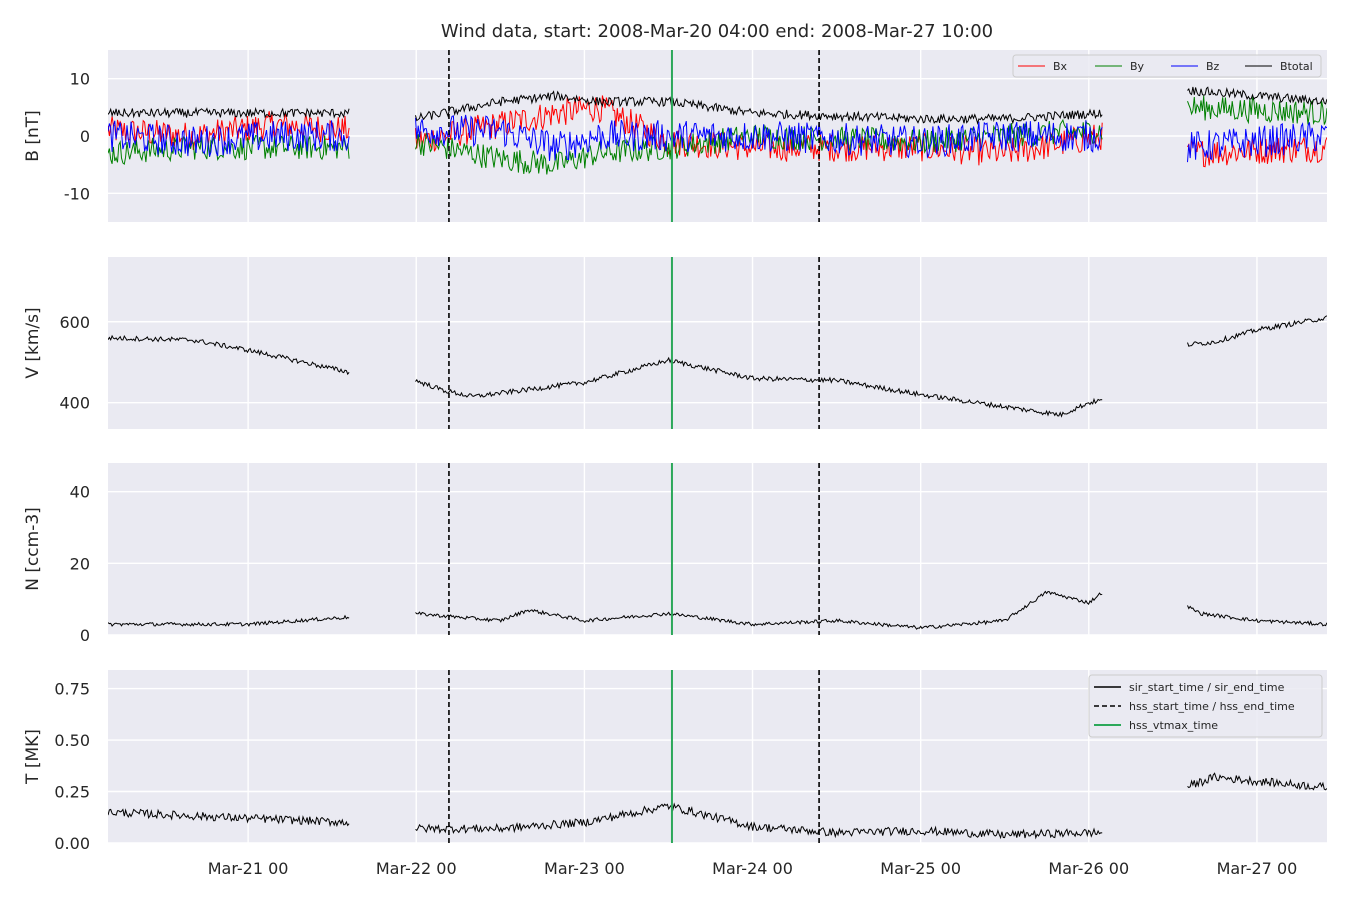 This screenshot has width=1350, height=900. What do you see at coordinates (80, 79) in the screenshot?
I see `b-ytick-label-2: 10` at bounding box center [80, 79].